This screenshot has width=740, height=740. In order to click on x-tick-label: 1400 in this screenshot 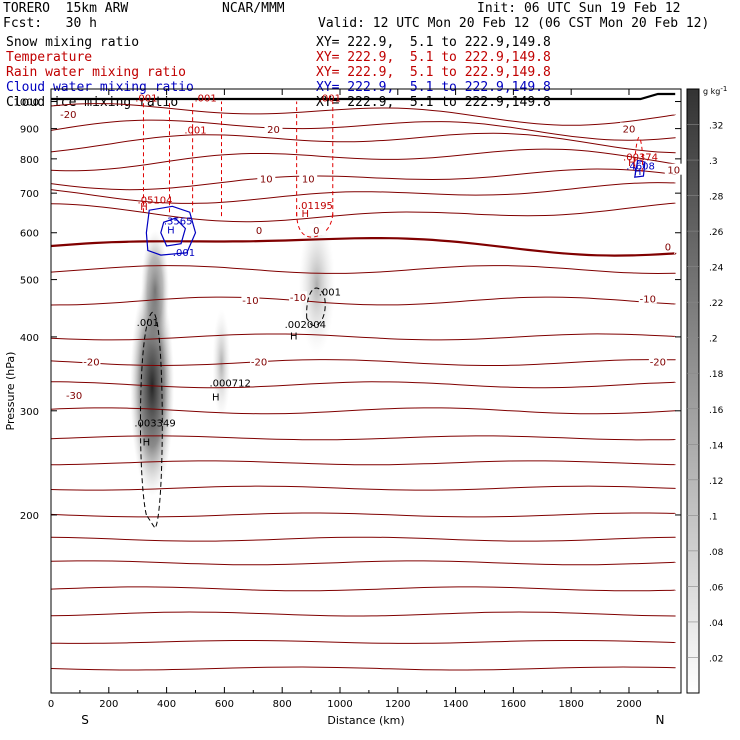, I will do `click(455, 704)`.